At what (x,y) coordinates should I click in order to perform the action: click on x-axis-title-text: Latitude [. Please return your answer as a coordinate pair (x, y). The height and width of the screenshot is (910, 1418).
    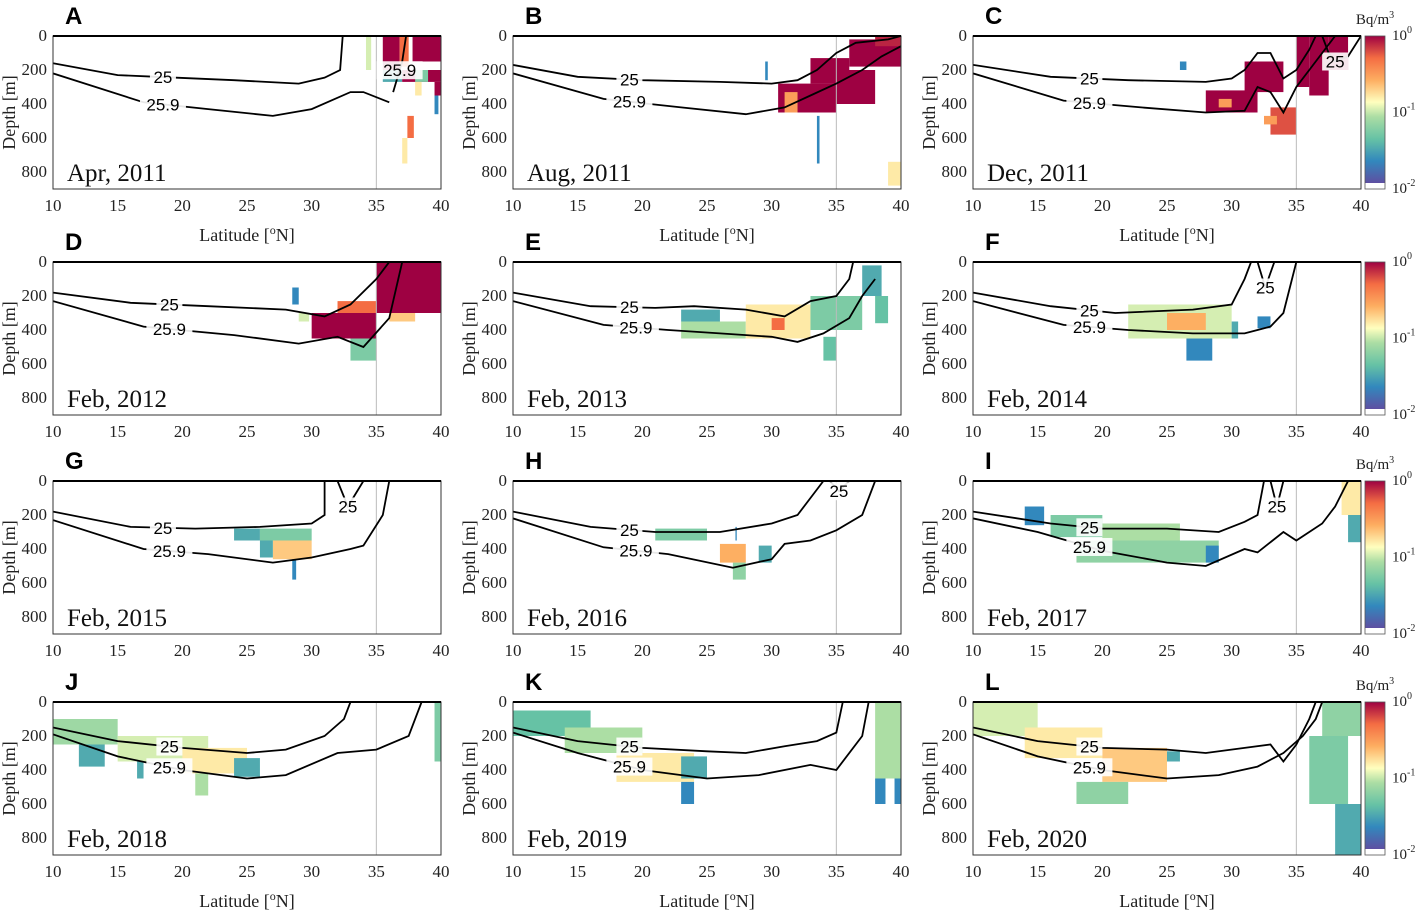
    Looking at the image, I should click on (234, 235).